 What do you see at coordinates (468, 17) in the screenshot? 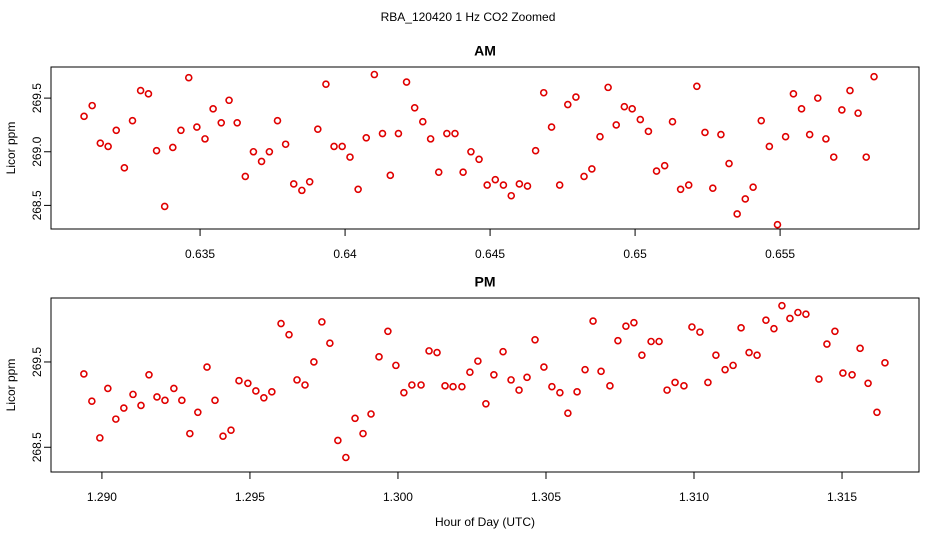
I see `main-title: RBA_120420 1 Hz CO2 Zoomed` at bounding box center [468, 17].